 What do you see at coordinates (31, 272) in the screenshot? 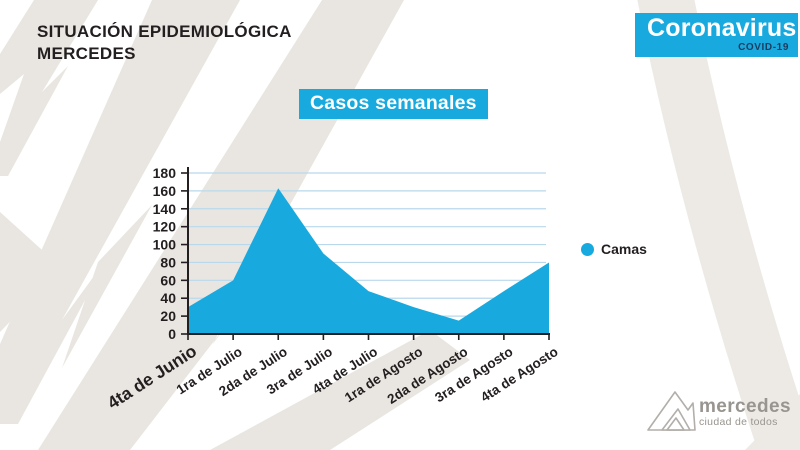
I see `decor-triangle-left` at bounding box center [31, 272].